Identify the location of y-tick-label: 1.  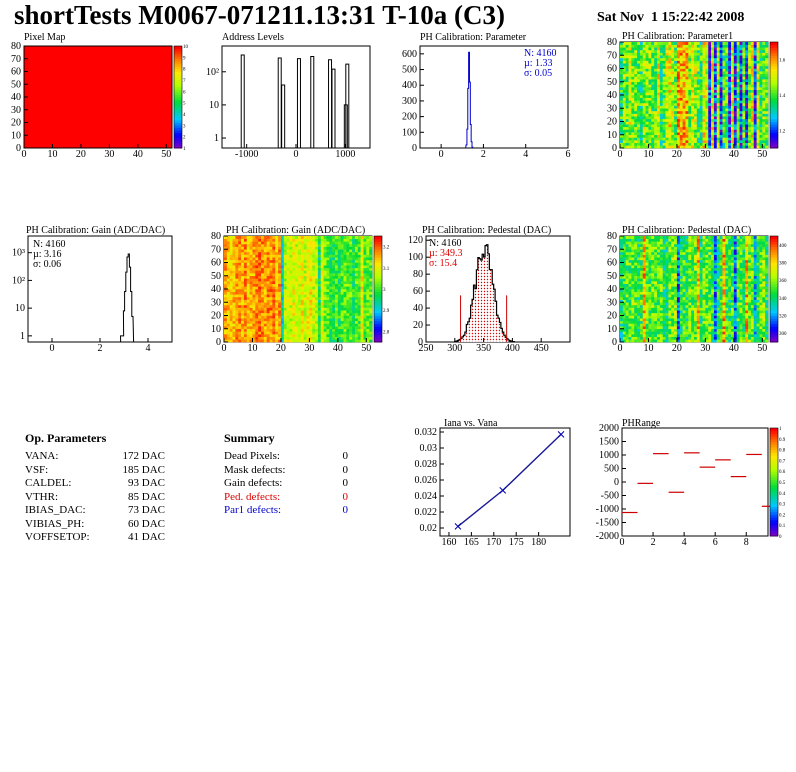
(22, 336).